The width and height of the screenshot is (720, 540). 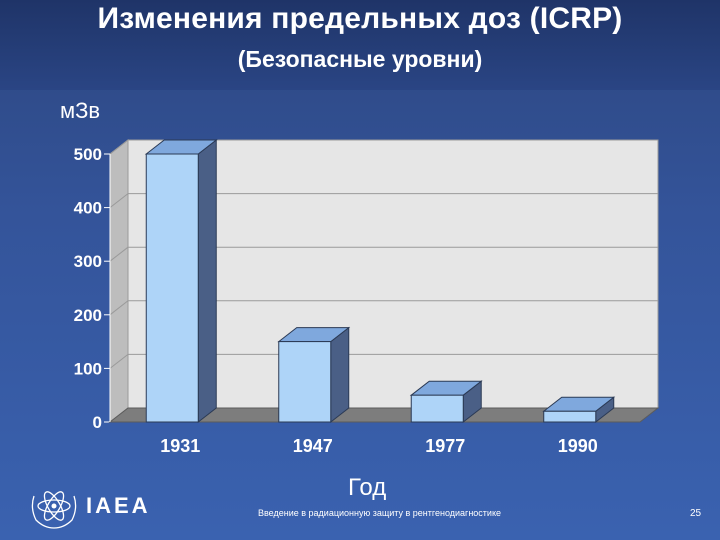 I want to click on x-tick-label: 1947, so click(x=313, y=446).